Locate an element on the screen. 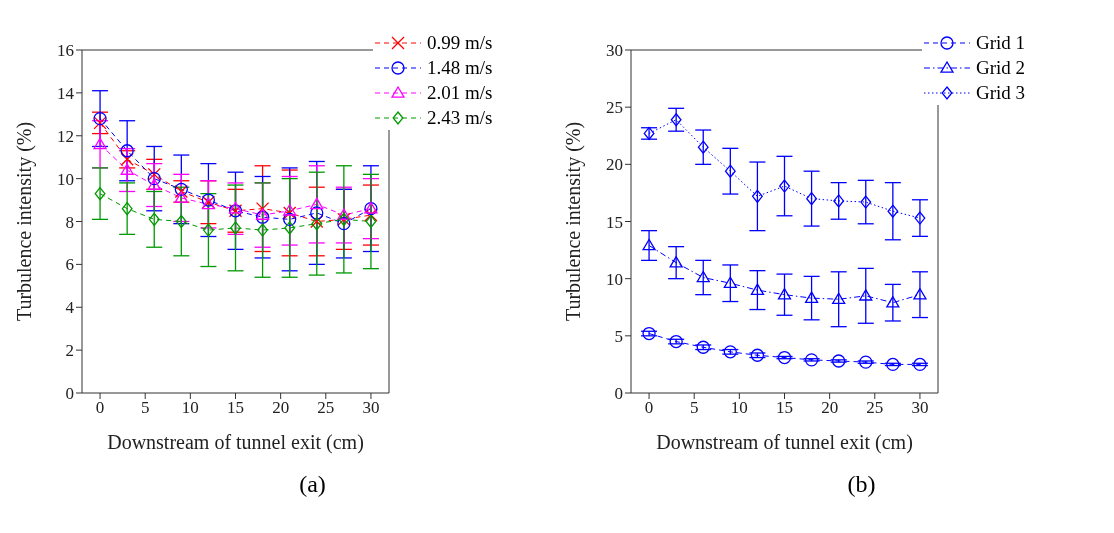  legend-label: 2.43 m/s is located at coordinates (460, 117).